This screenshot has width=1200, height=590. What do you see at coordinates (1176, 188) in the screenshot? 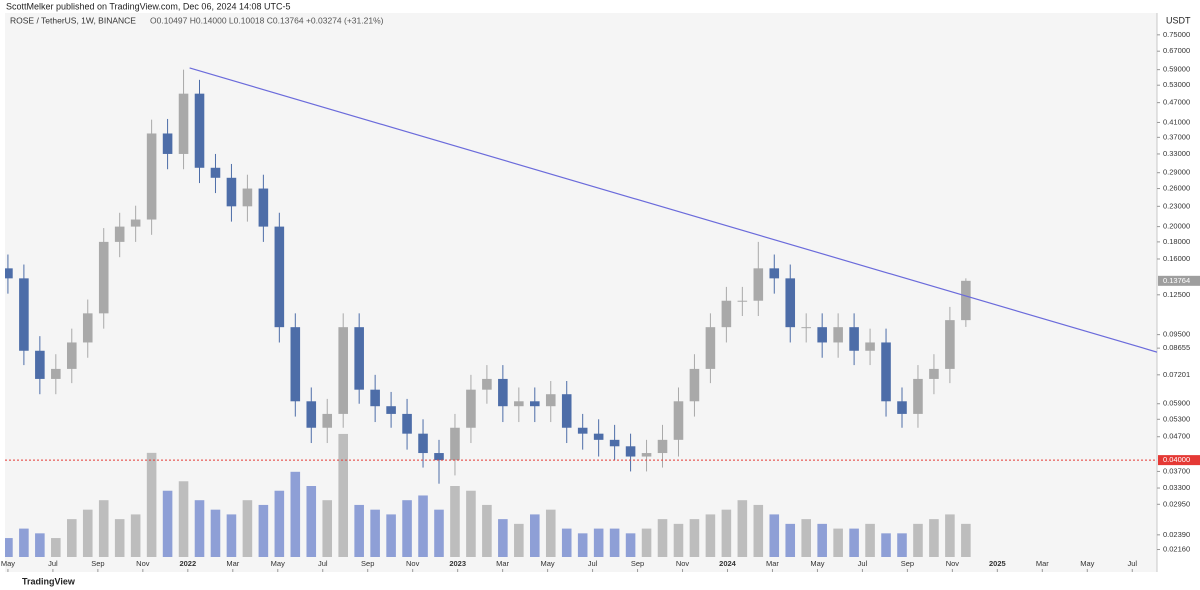
I see `y-tick-label: 0.26000` at bounding box center [1176, 188].